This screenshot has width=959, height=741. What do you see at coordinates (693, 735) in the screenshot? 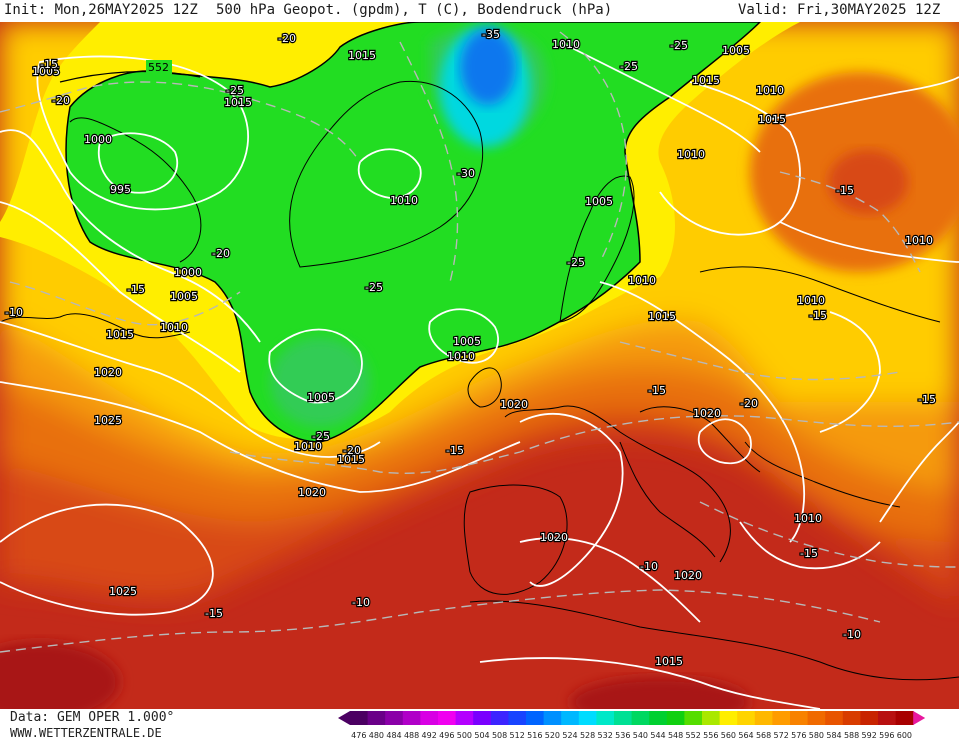
I see `scale-tick-label: 552` at bounding box center [693, 735].